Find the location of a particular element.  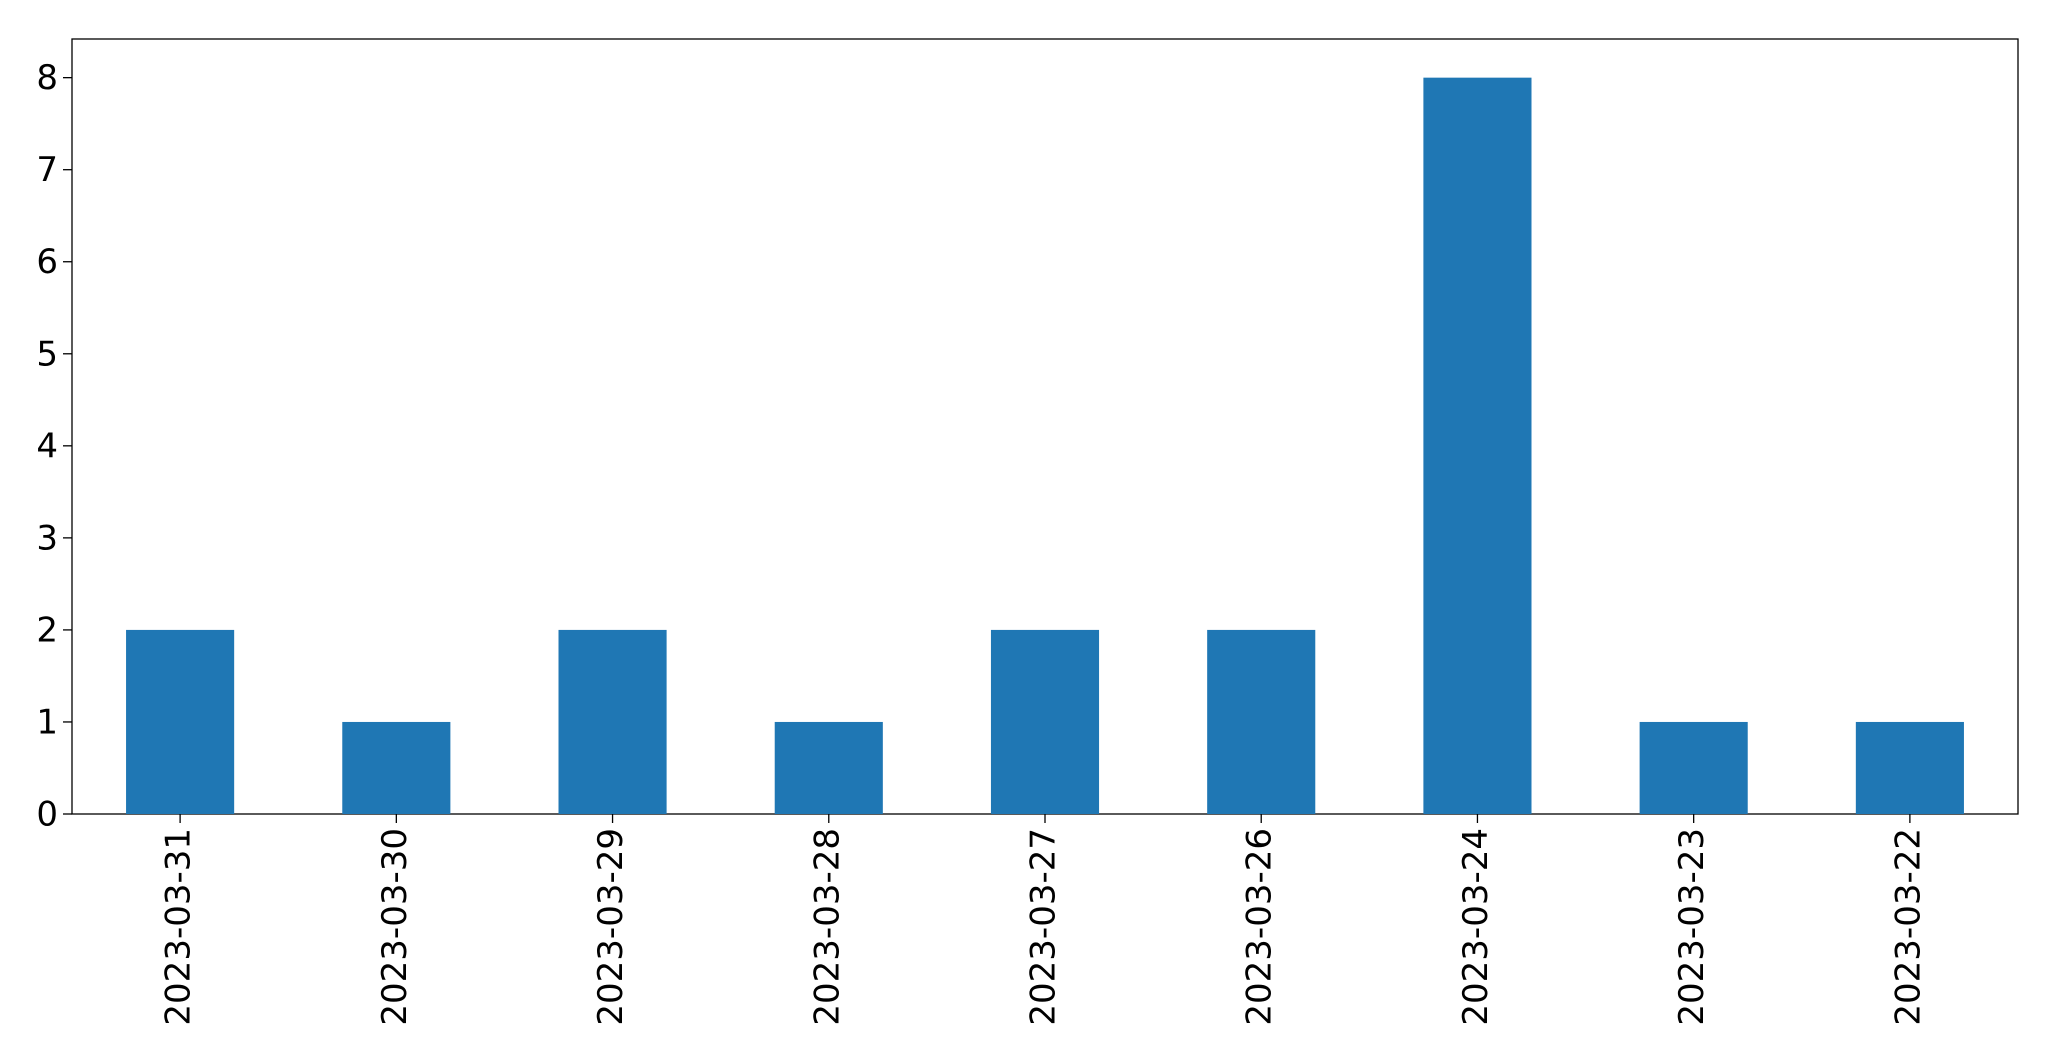

x-tick-label: 2023-03-28 is located at coordinates (827, 927).